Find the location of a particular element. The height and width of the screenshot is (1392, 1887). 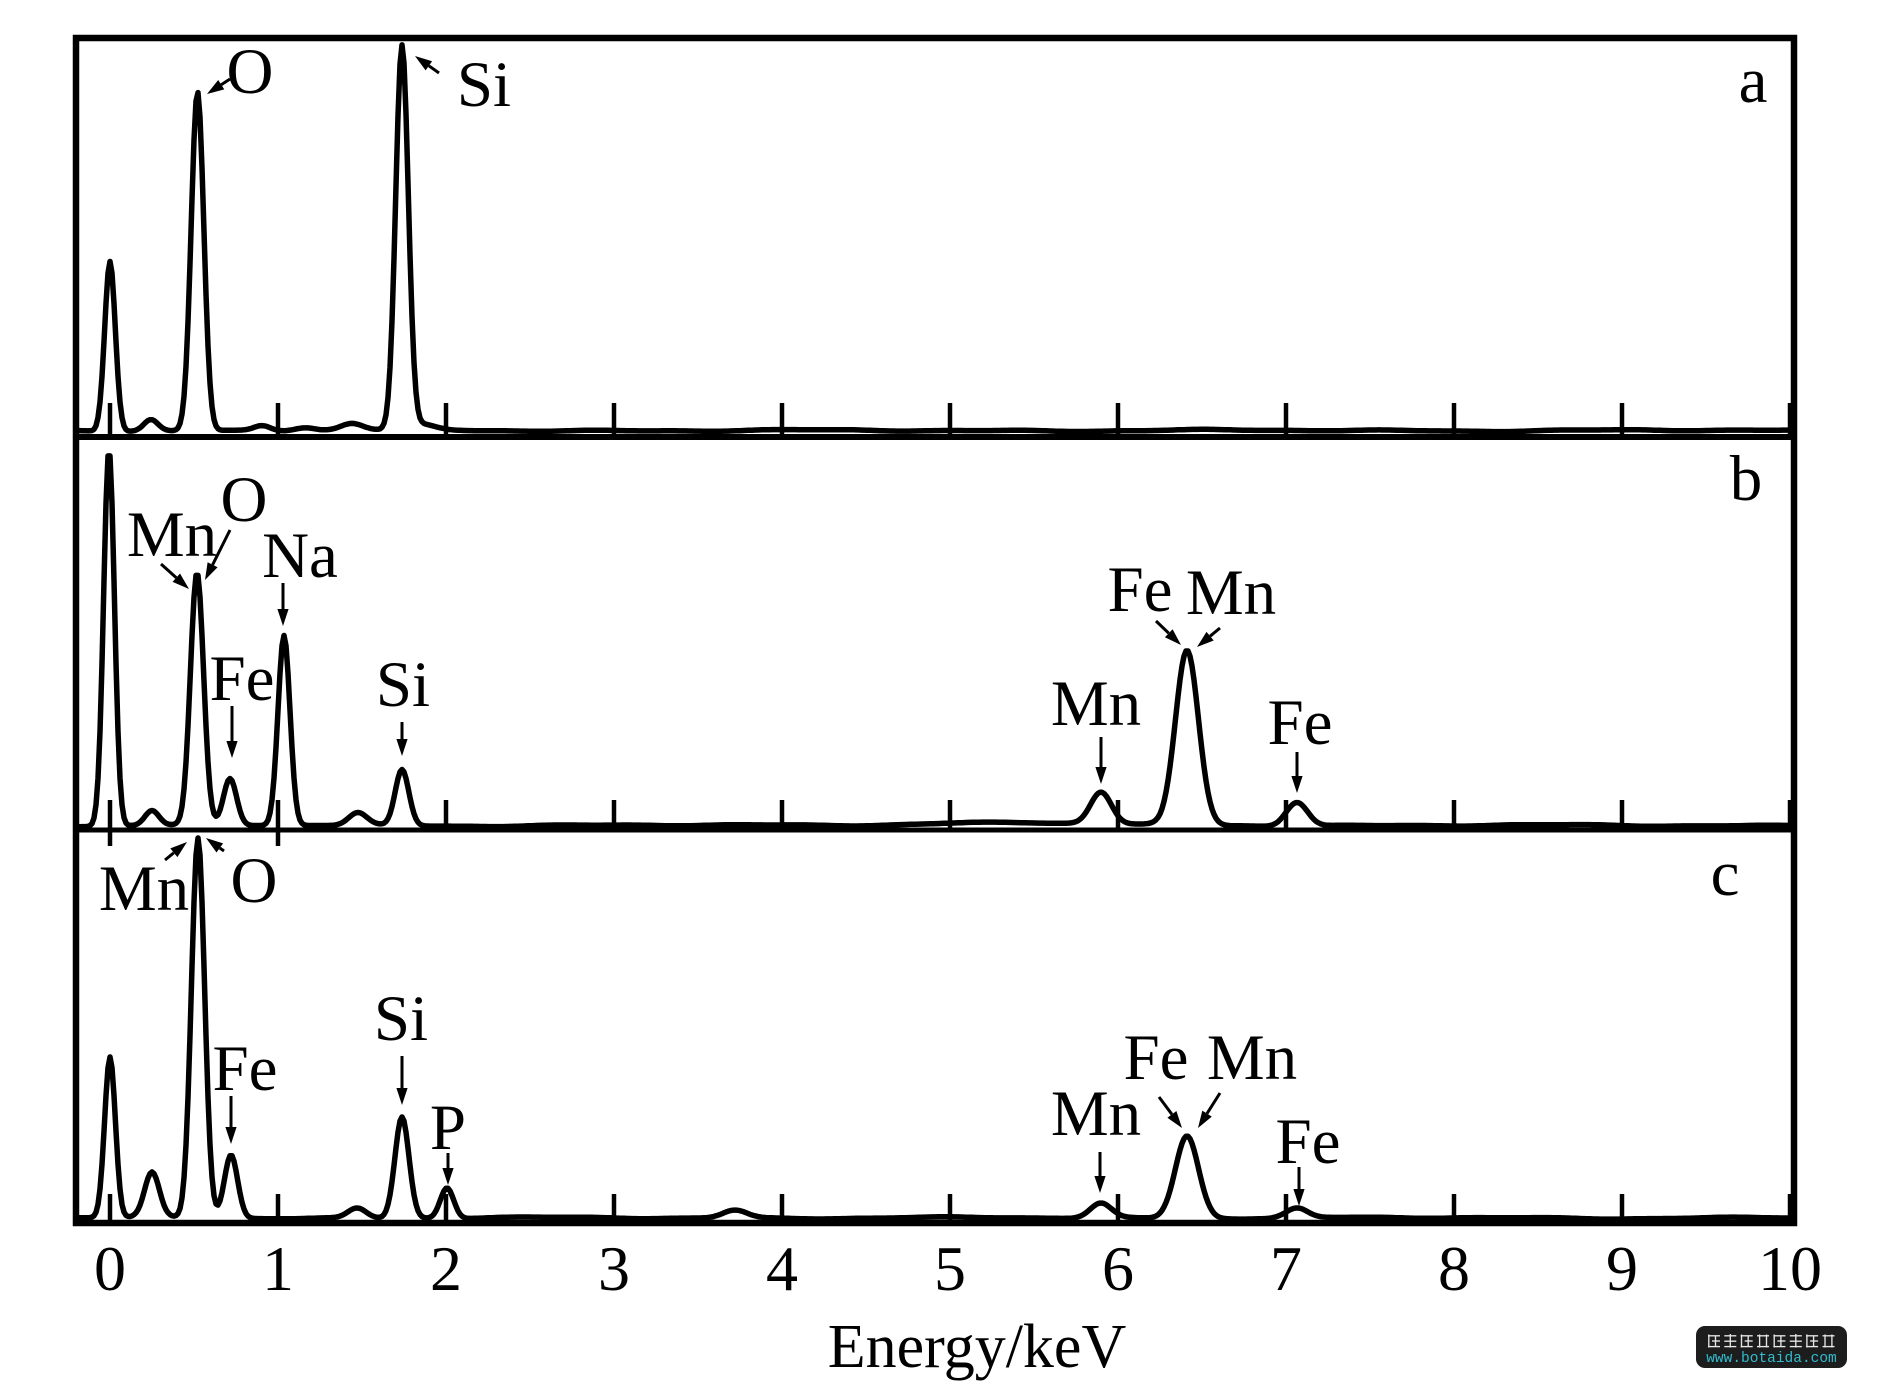

svg-text: a is located at coordinates (1753, 81).